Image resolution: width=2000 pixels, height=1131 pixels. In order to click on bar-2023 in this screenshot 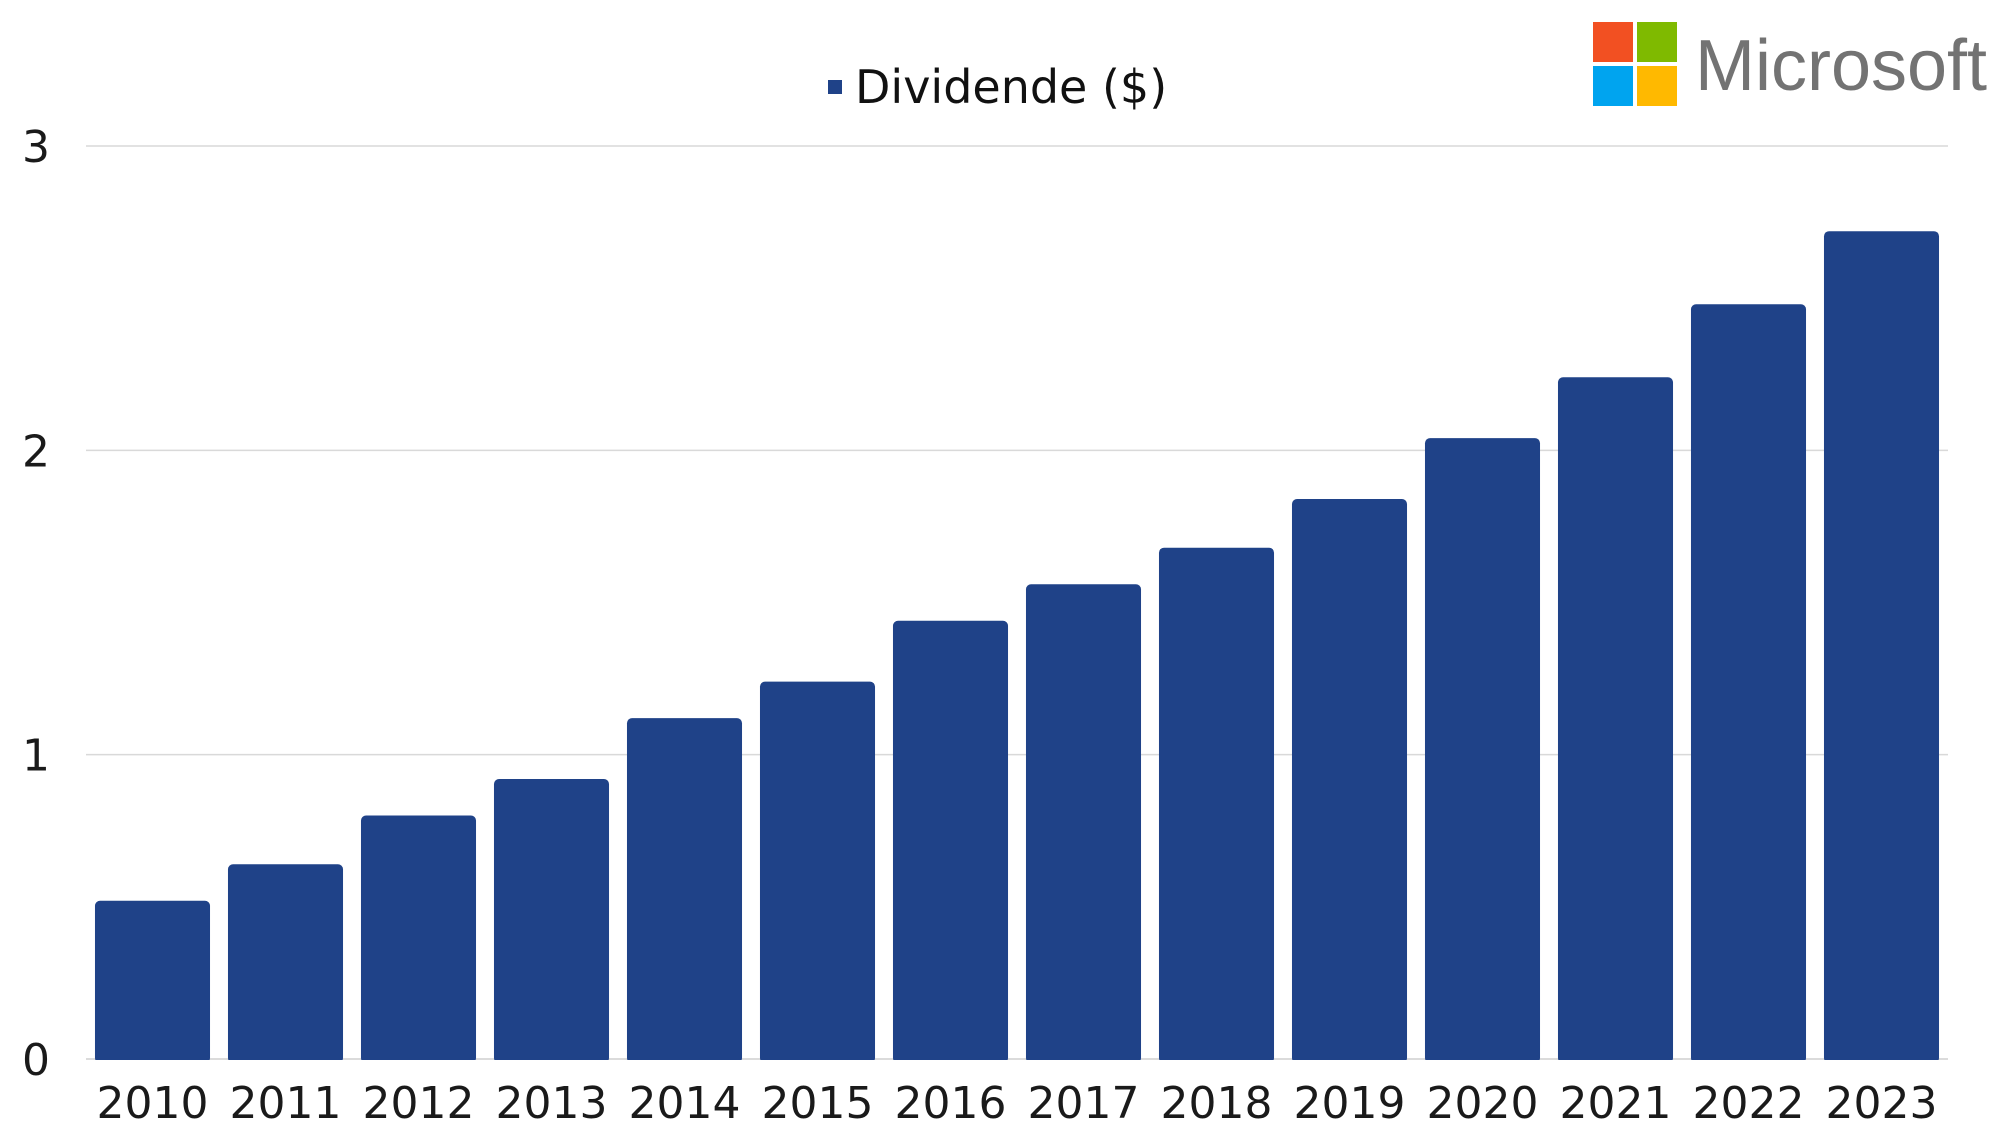, I will do `click(1881, 647)`.